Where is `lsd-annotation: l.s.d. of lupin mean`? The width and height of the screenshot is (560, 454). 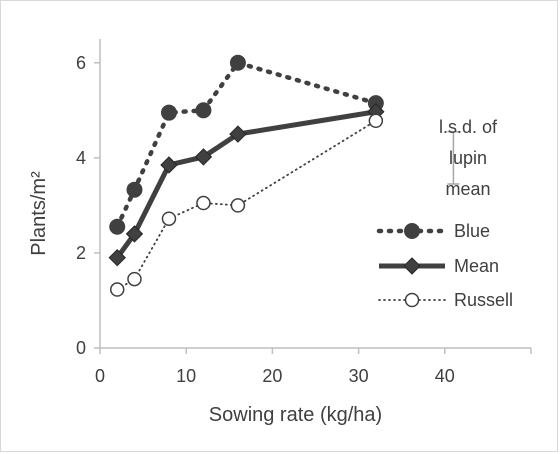 lsd-annotation: l.s.d. of lupin mean is located at coordinates (468, 158).